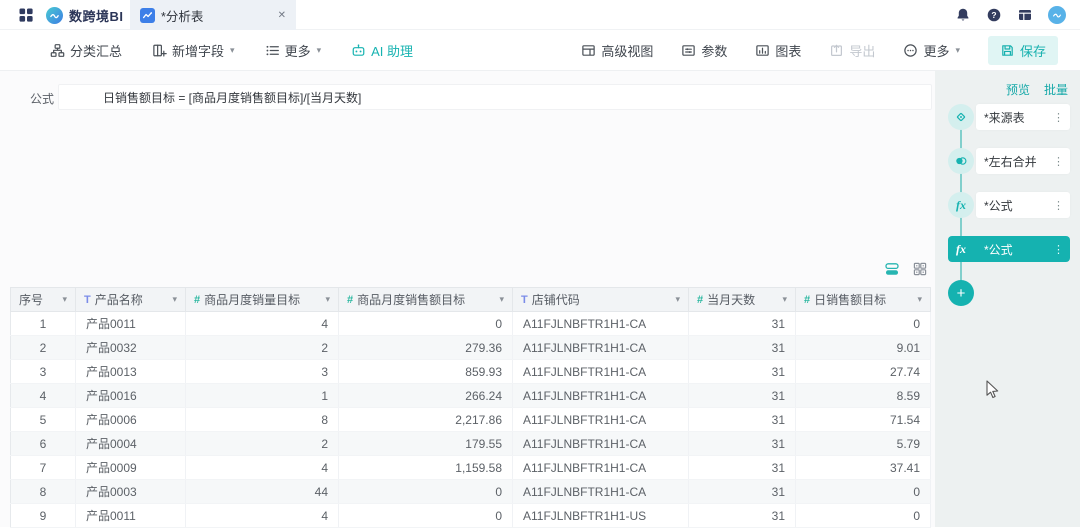 The height and width of the screenshot is (528, 1080). I want to click on cell-seq: 1, so click(43, 323).